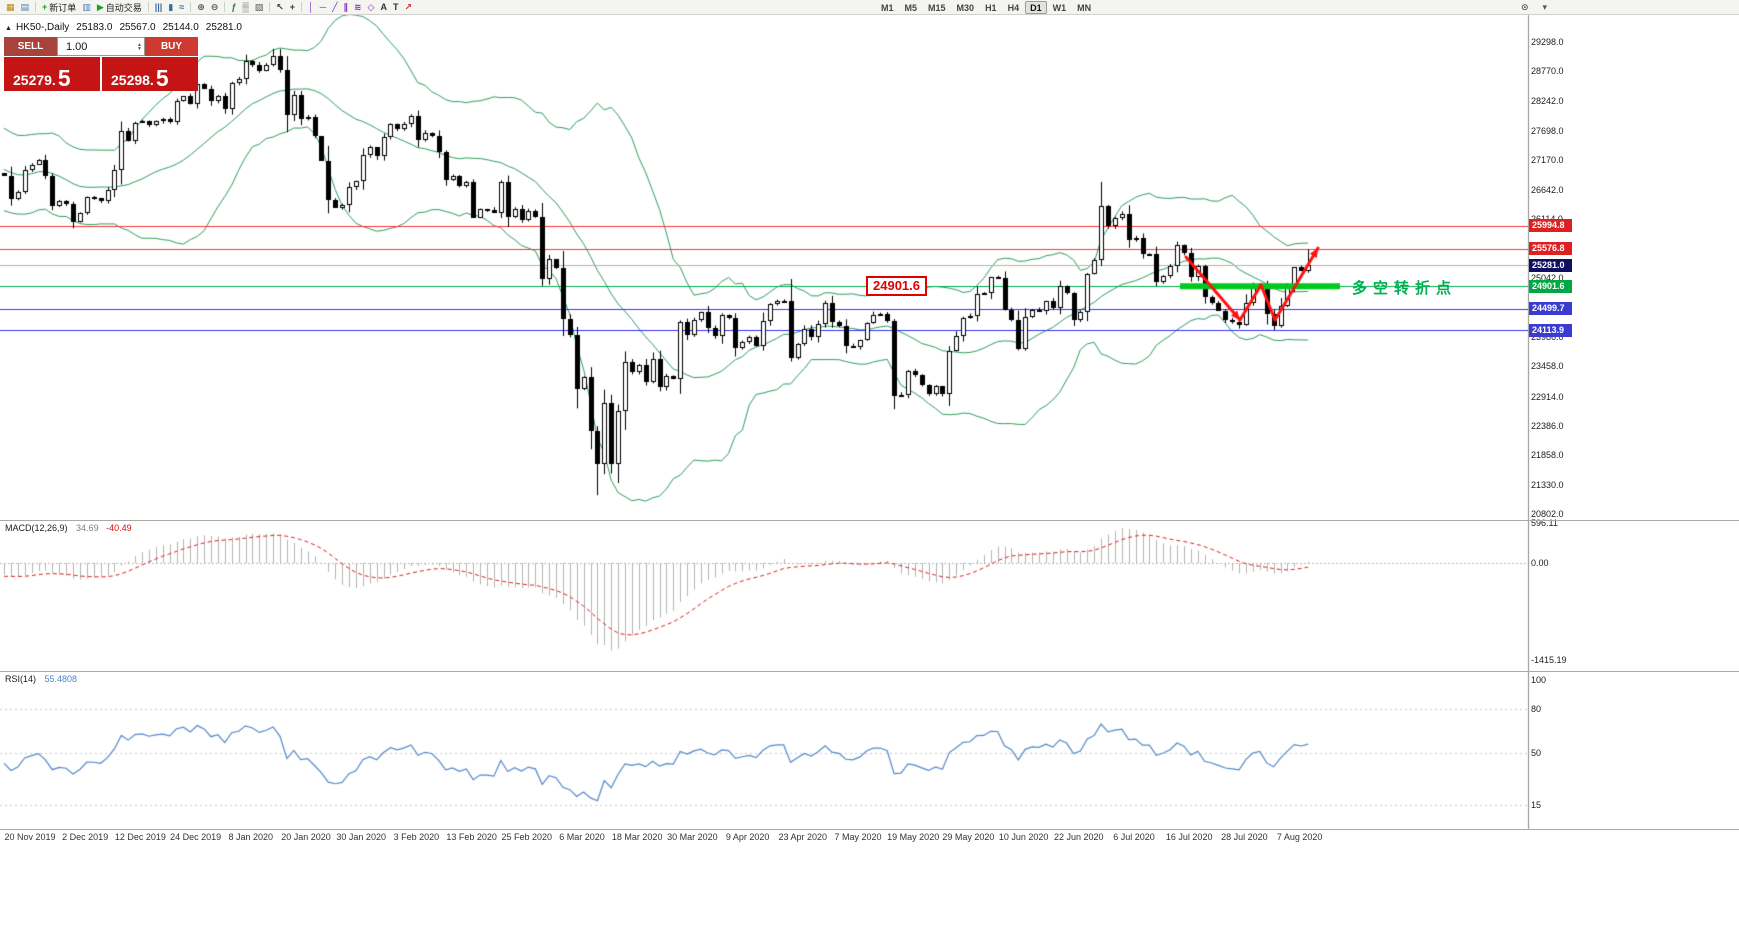 The image size is (1739, 940). Describe the element at coordinates (887, 8) in the screenshot. I see `timeframe-button-m1: M1` at that location.